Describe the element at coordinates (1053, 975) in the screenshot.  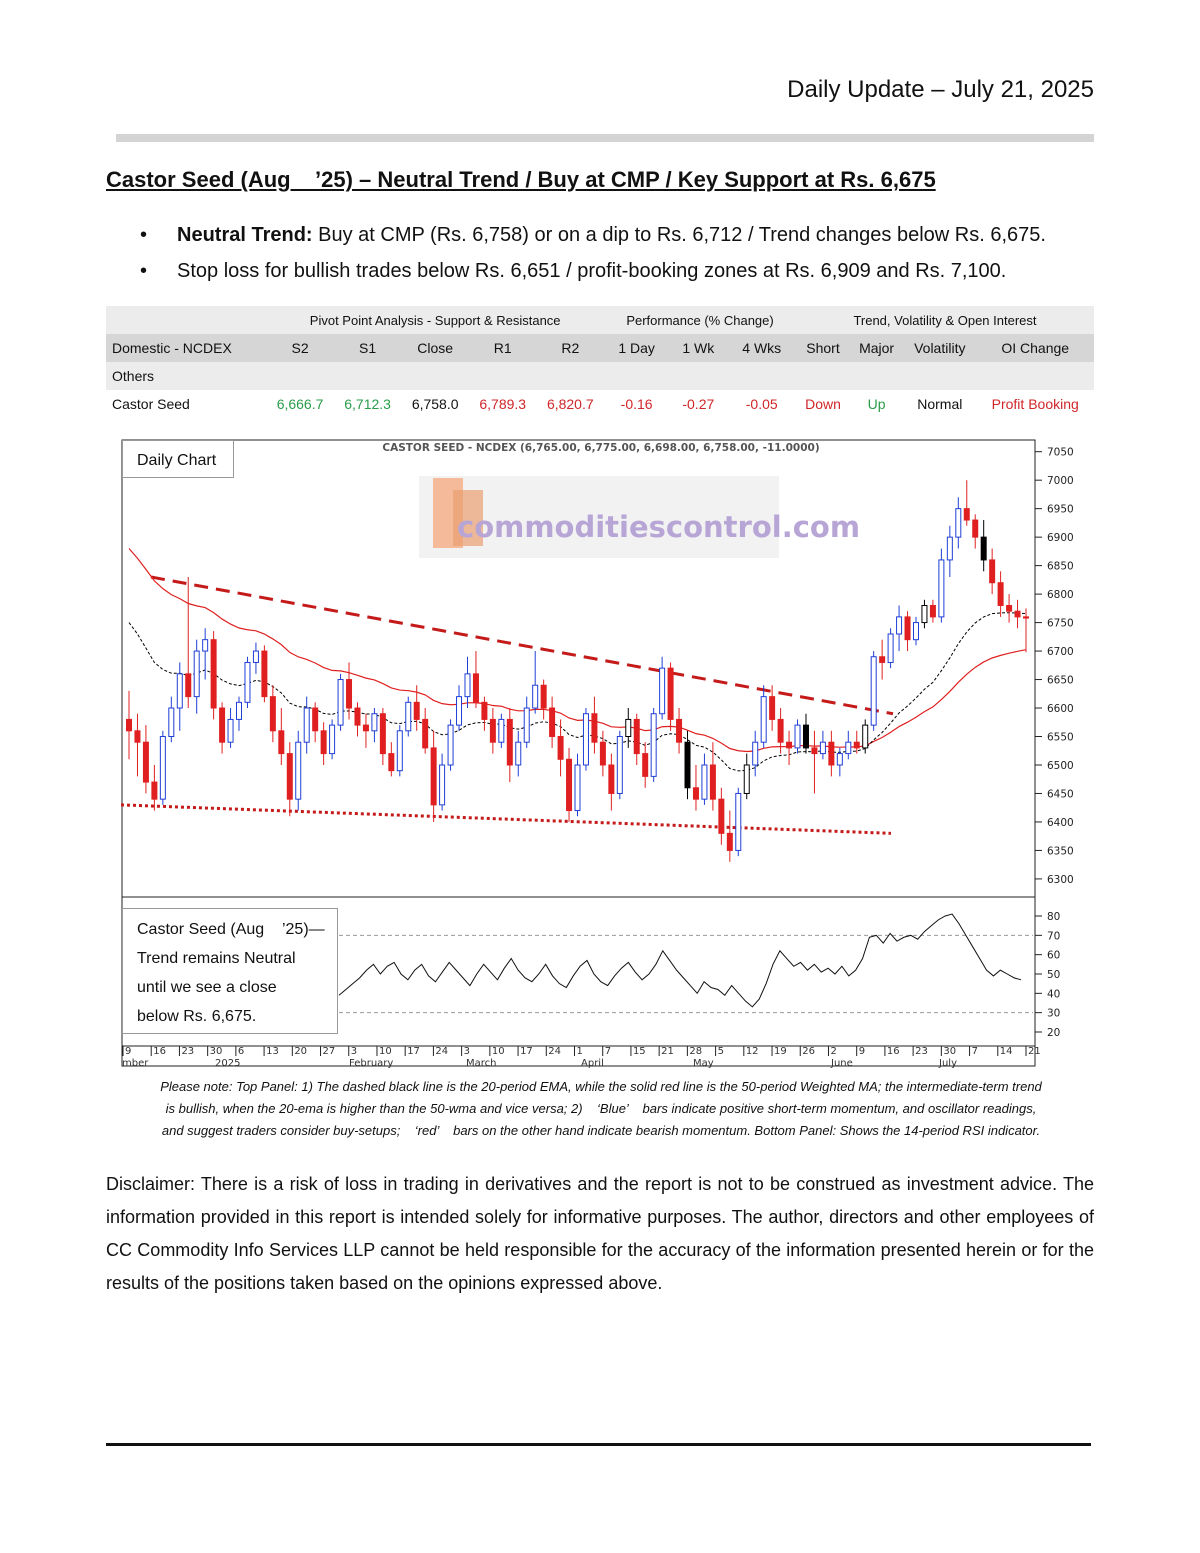
I see `rsi-tick-label: 50` at that location.